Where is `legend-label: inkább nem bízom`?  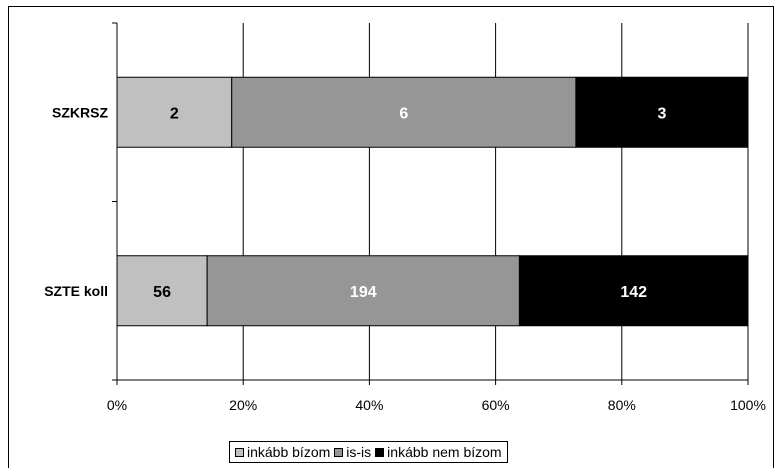
legend-label: inkább nem bízom is located at coordinates (444, 452).